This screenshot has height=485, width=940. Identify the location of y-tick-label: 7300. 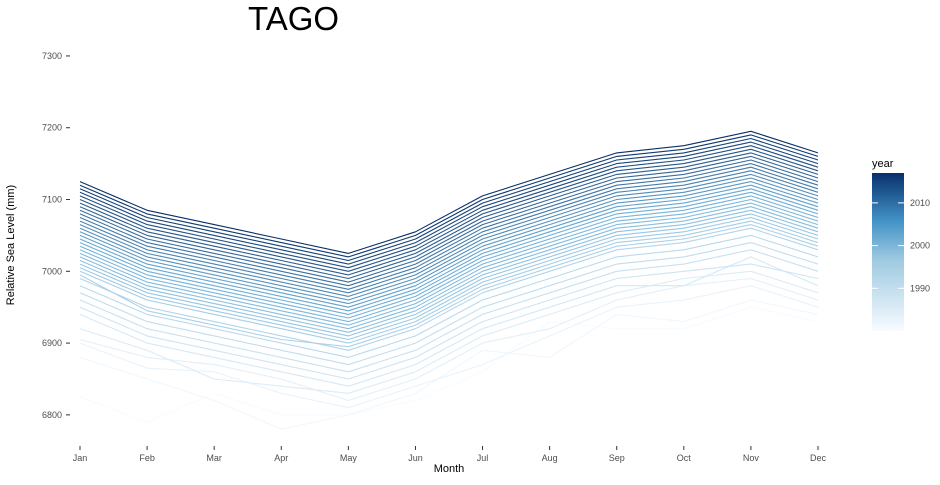
(52, 56).